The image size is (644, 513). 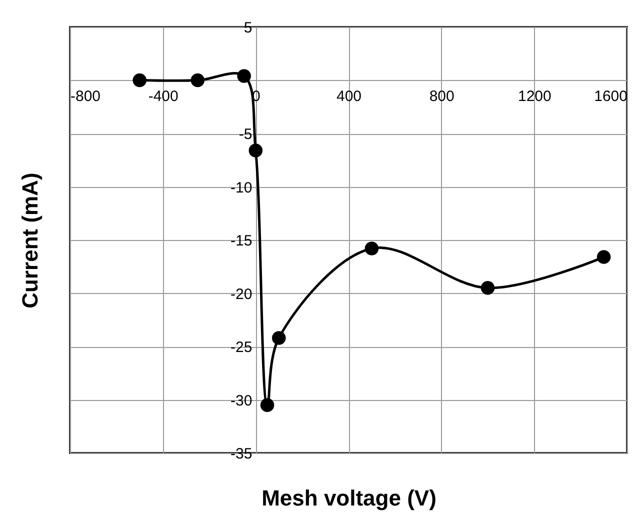 I want to click on y-tick-label: -15, so click(x=241, y=241).